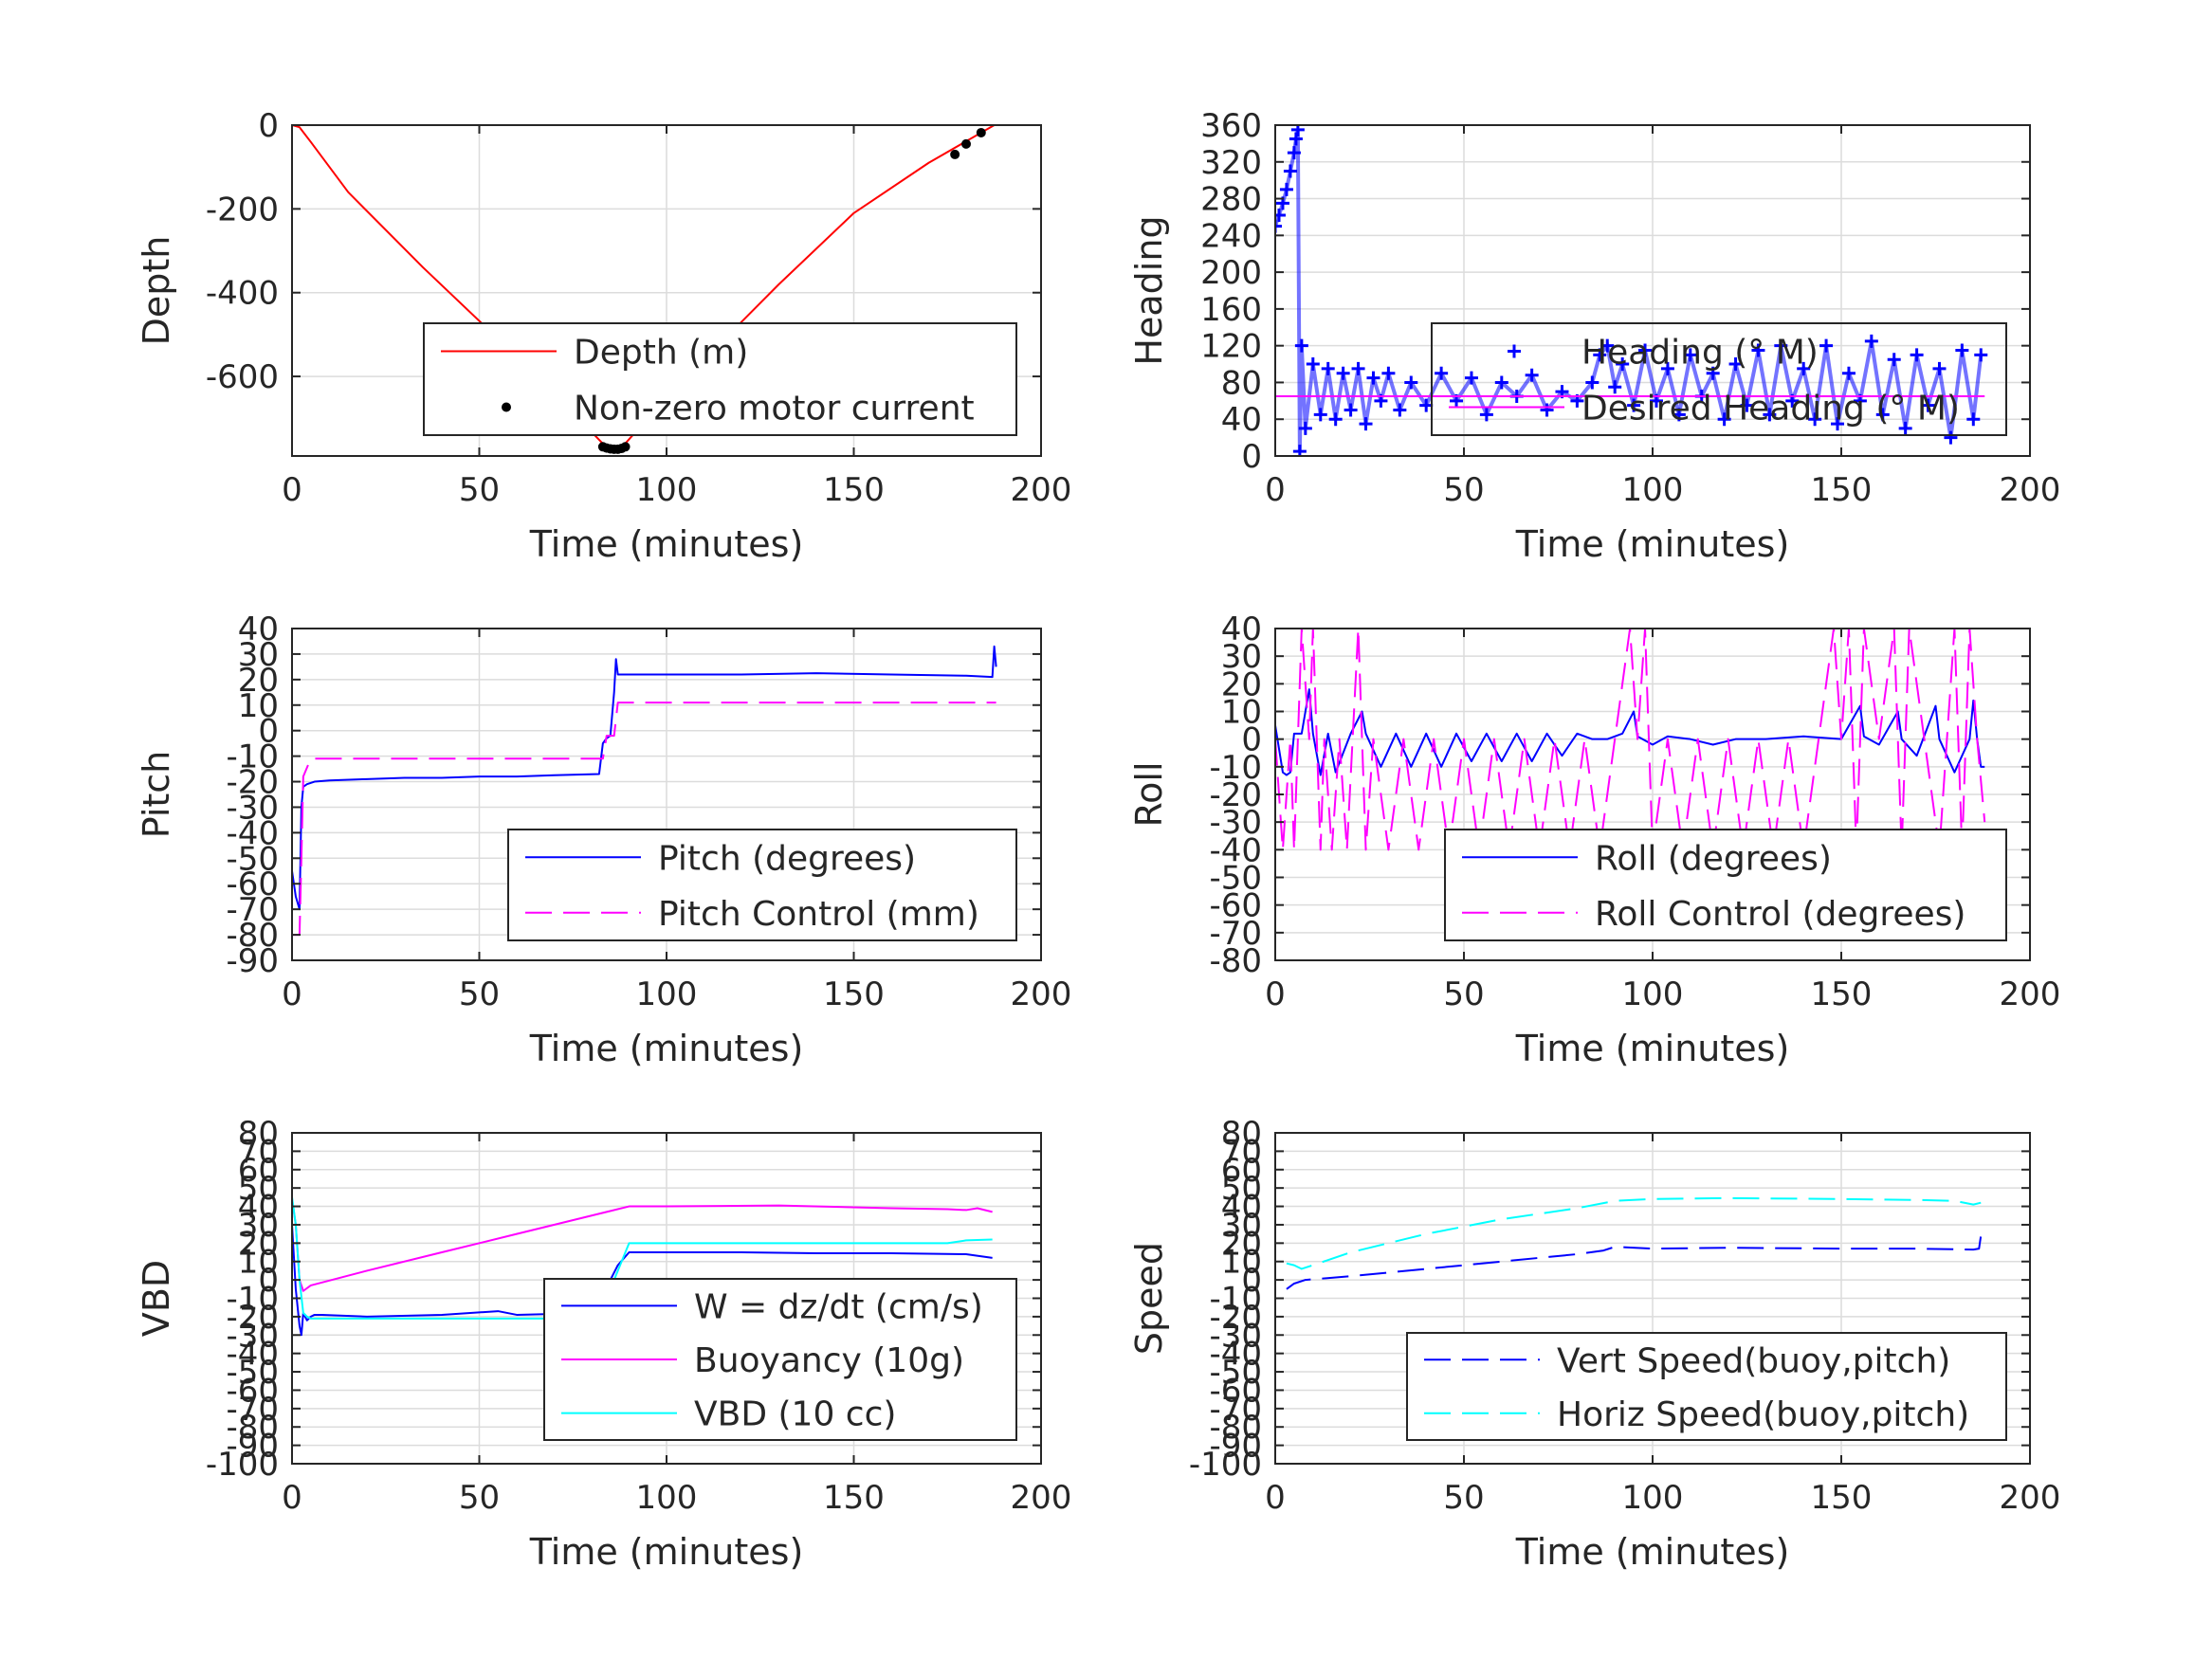 The image size is (2212, 1659). Describe the element at coordinates (1780, 914) in the screenshot. I see `legend-label: Roll Control (degrees)` at that location.